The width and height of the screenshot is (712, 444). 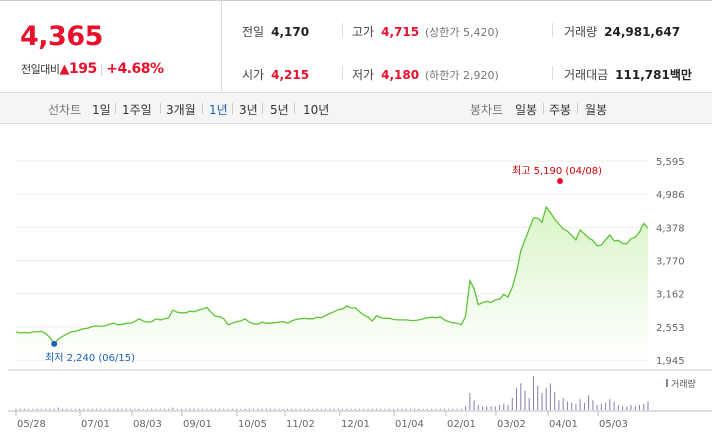 I want to click on period-3m: 3개월, so click(x=181, y=110).